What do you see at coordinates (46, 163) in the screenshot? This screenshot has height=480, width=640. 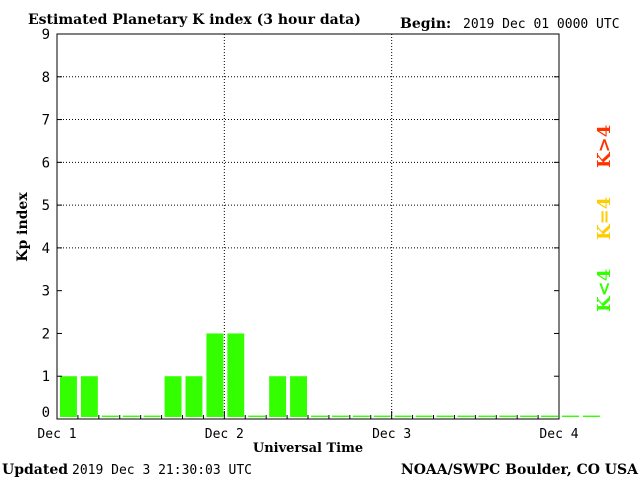 I see `y-tick-label: 6` at bounding box center [46, 163].